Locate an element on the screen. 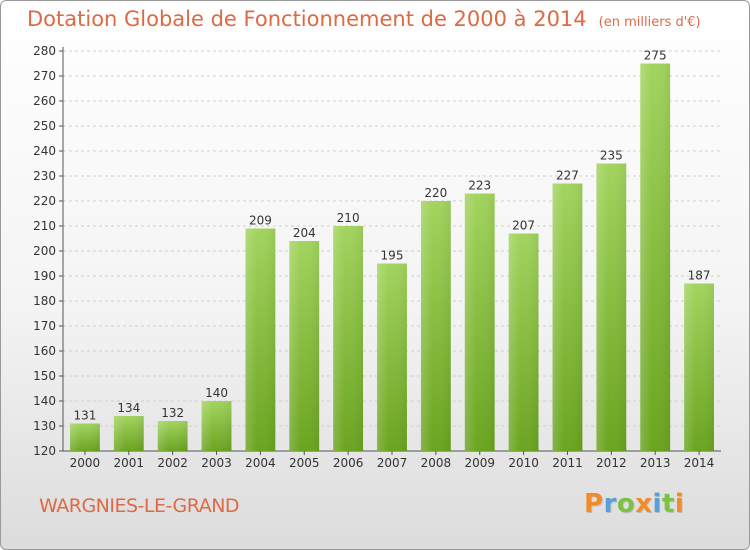  x-tick-label: 2003 is located at coordinates (216, 463).